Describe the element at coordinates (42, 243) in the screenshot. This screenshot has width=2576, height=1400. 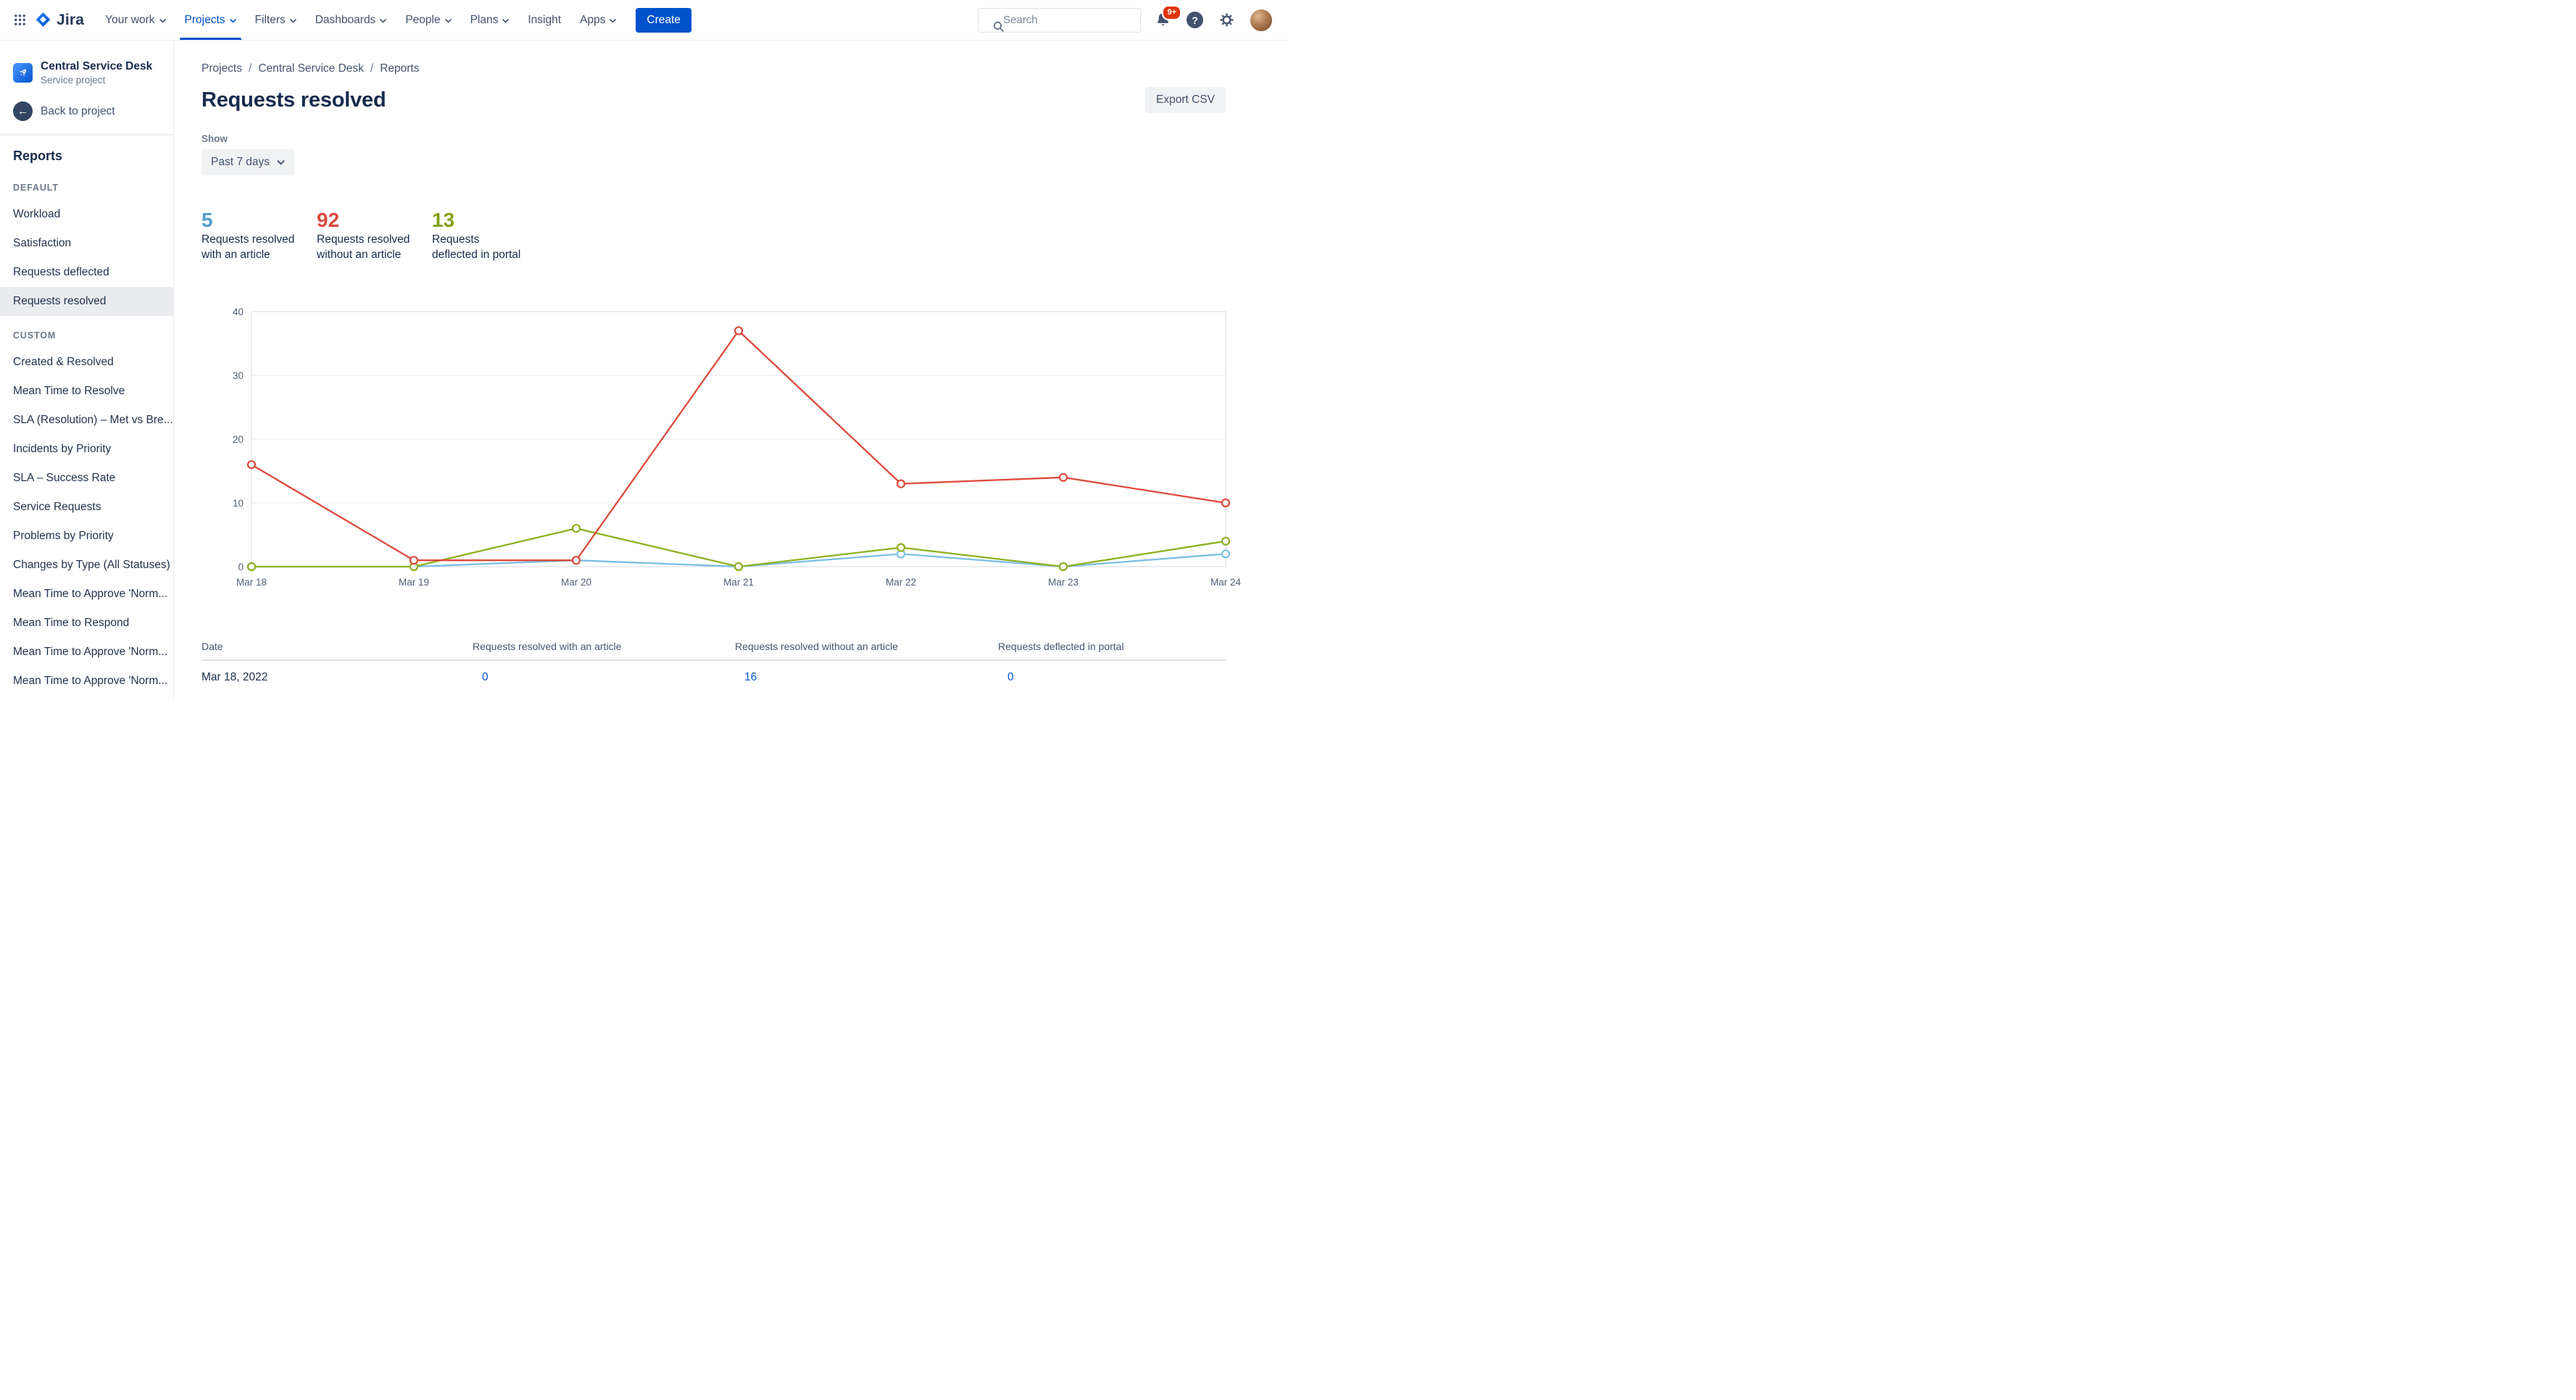
I see `sidebar-item-satisfaction: Satisfaction` at that location.